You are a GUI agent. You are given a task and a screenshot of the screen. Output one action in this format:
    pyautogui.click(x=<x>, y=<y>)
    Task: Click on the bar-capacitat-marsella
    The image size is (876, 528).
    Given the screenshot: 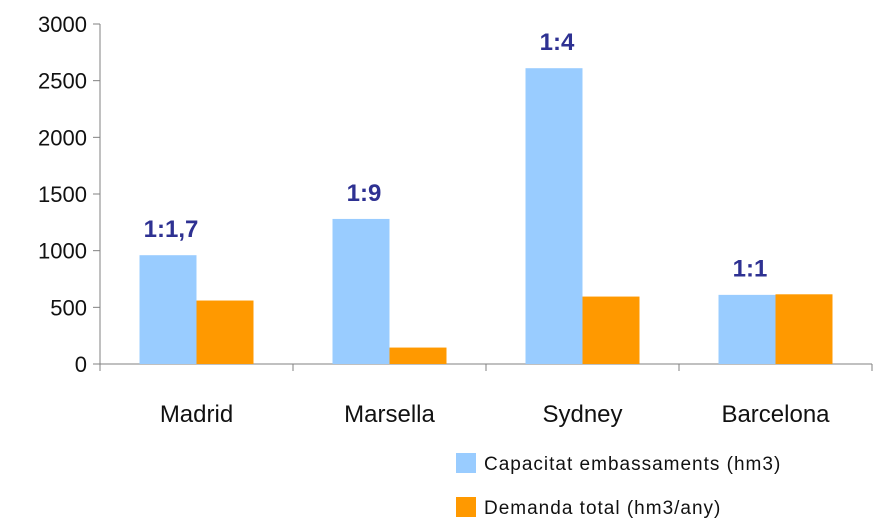 What is the action you would take?
    pyautogui.click(x=361, y=291)
    